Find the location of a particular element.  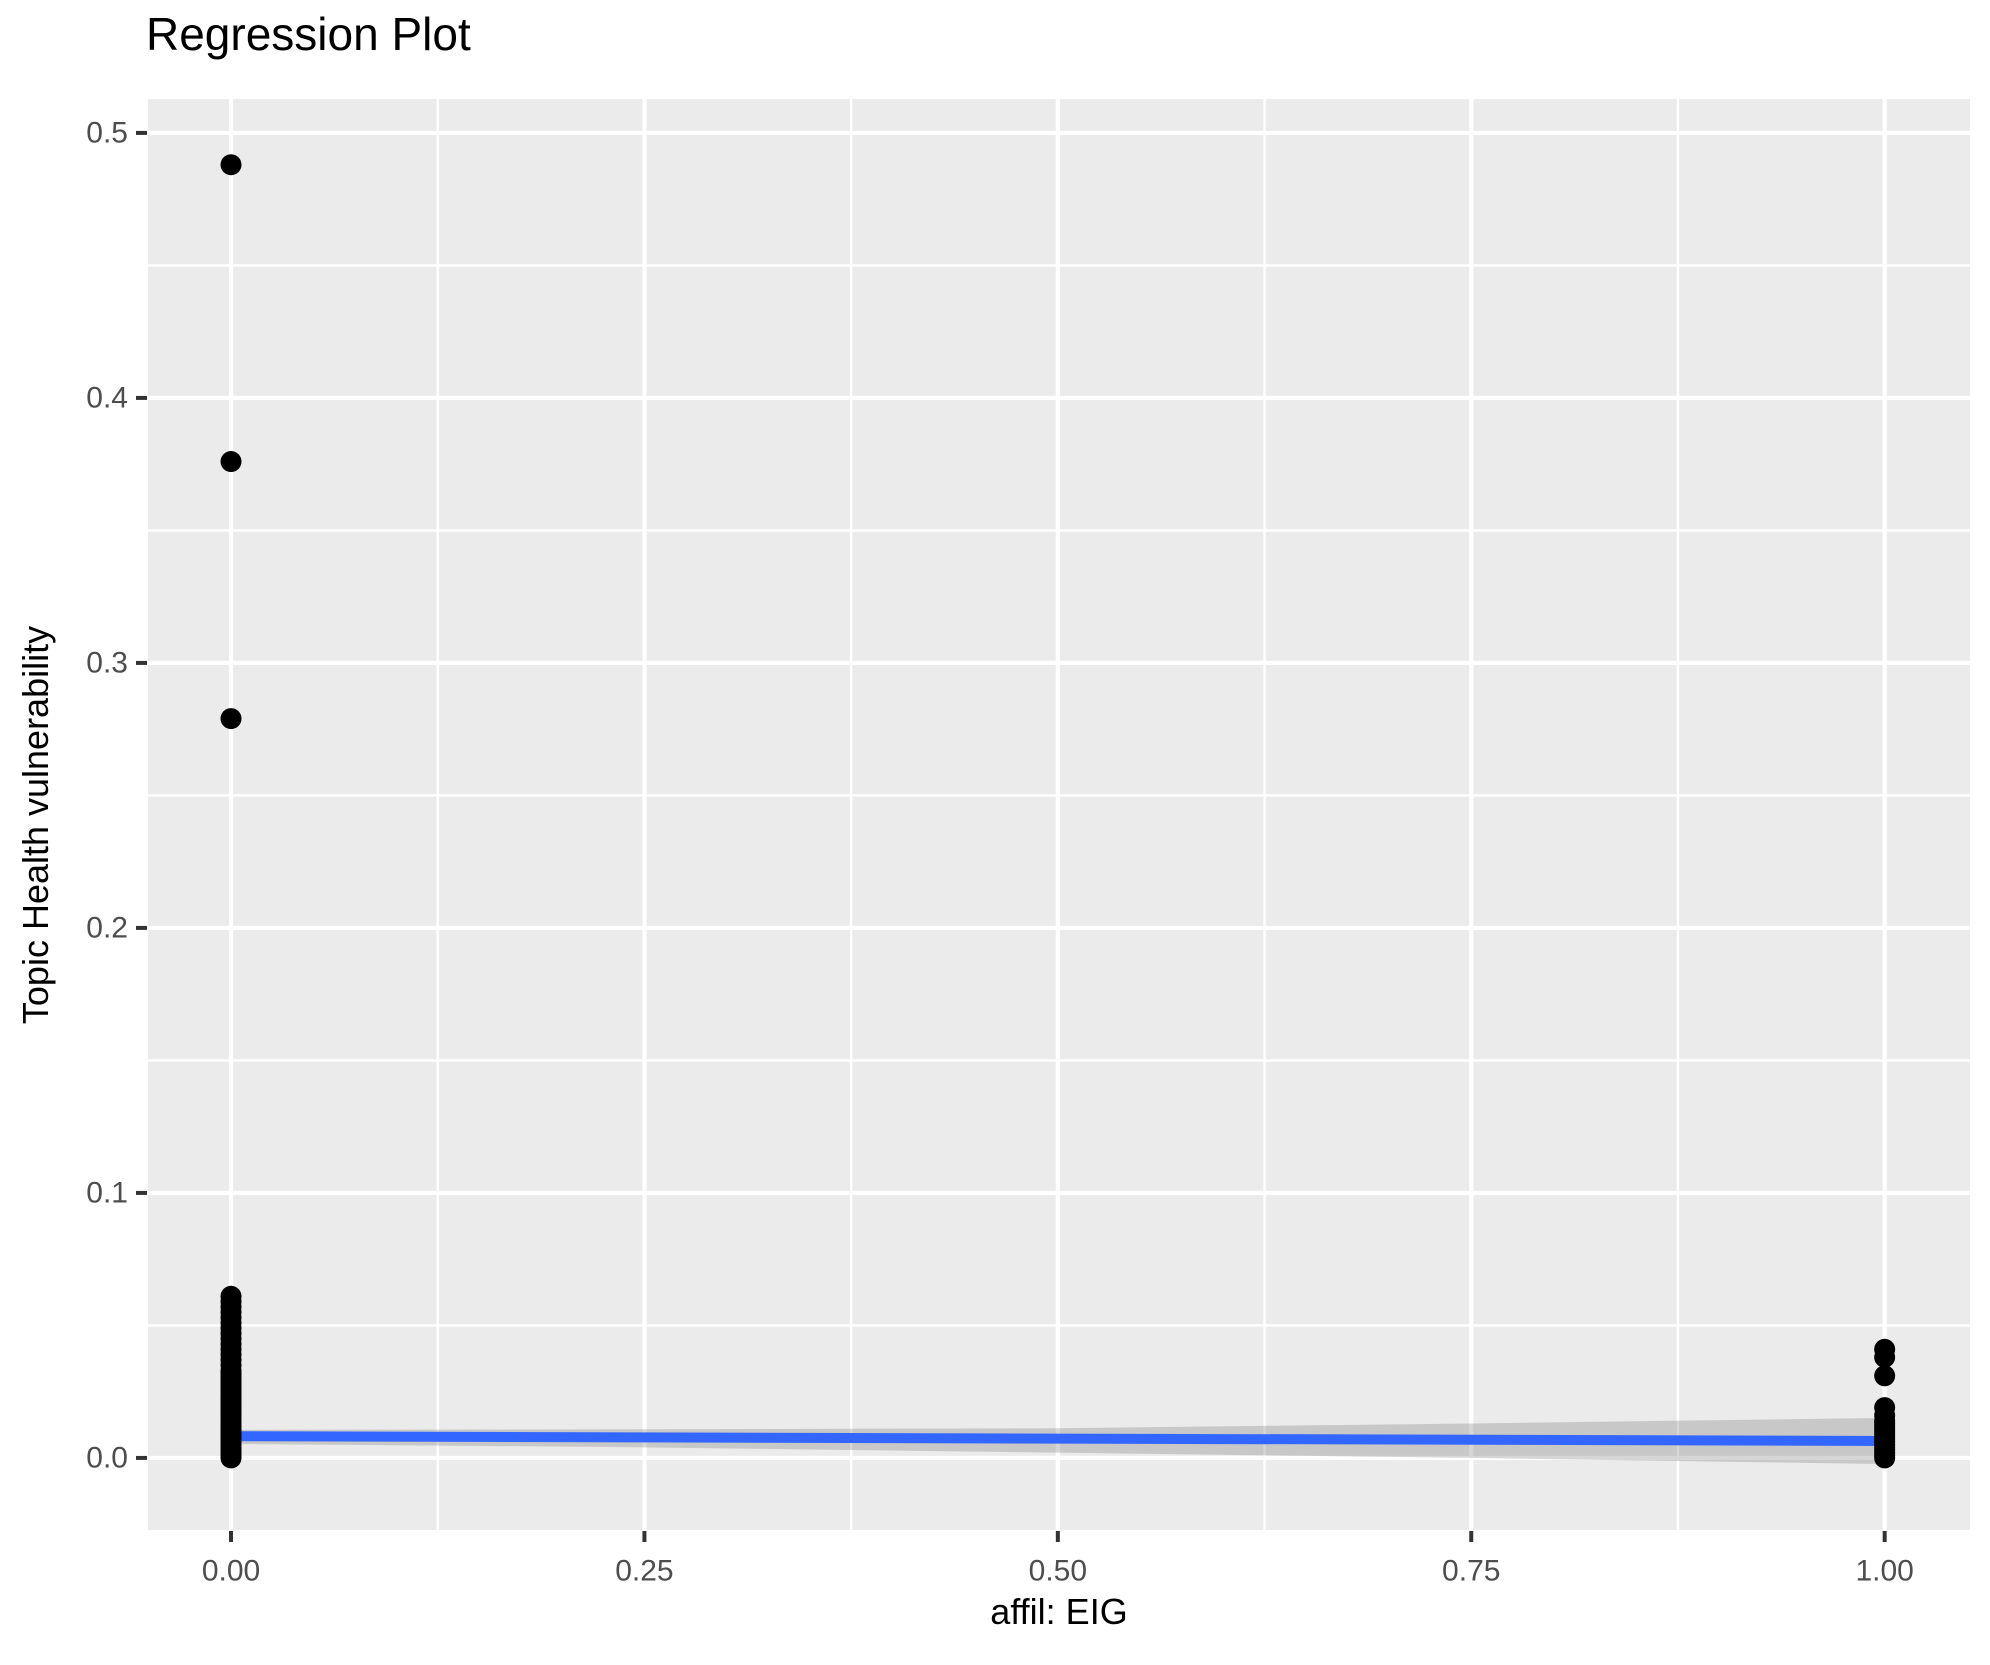

x-axis-title: affil: EIG is located at coordinates (1059, 1611).